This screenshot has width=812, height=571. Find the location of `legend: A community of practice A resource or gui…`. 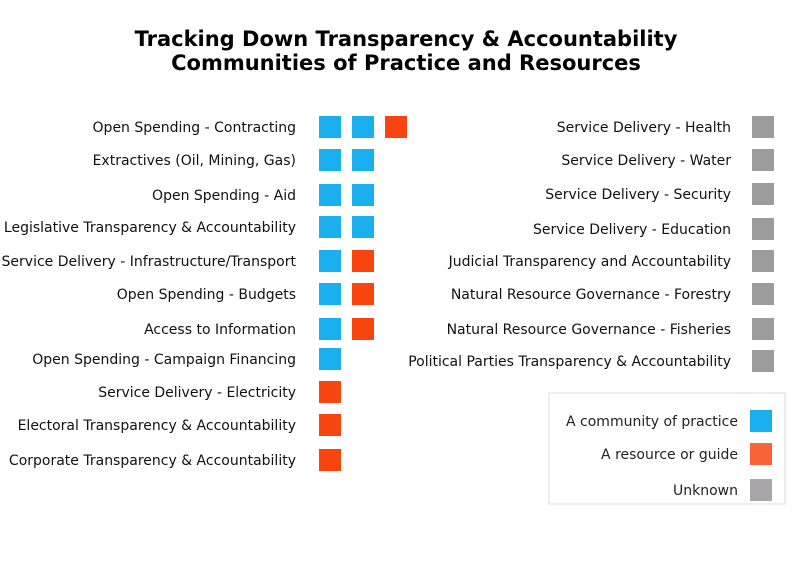

legend: A community of practice A resource or gui… is located at coordinates (667, 448).